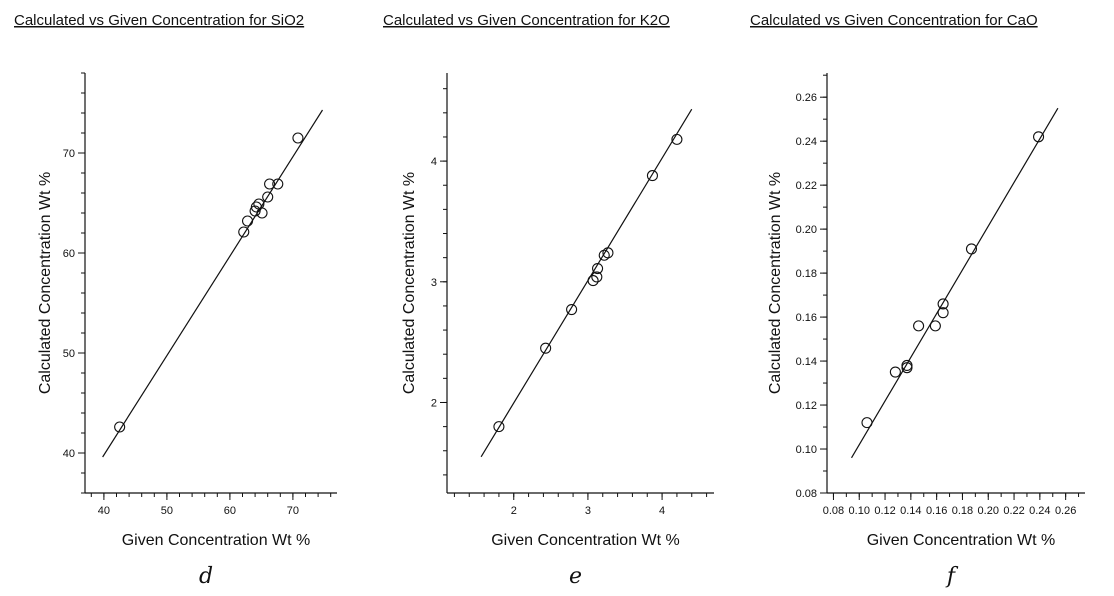 The height and width of the screenshot is (596, 1114). I want to click on y-tick-label: 0.20, so click(806, 230).